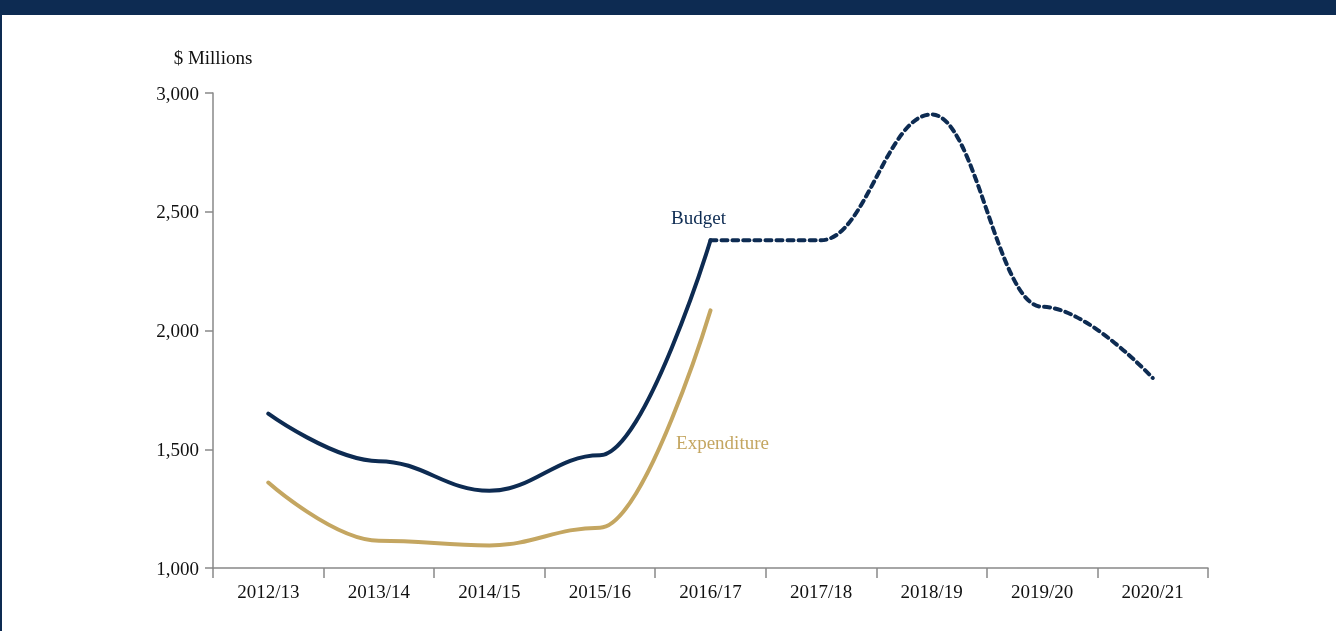 This screenshot has width=1336, height=631. I want to click on y-tick-label: 2,500, so click(177, 212).